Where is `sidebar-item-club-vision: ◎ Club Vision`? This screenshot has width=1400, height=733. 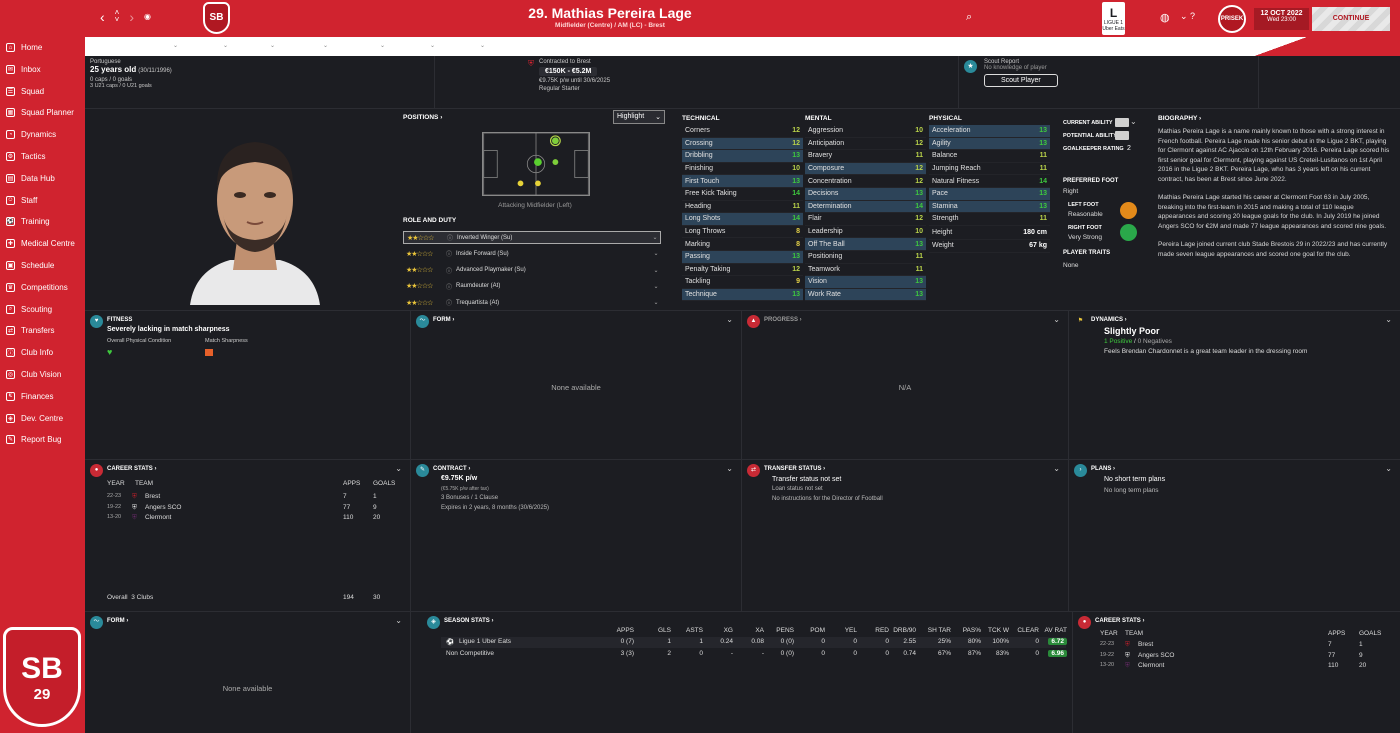 sidebar-item-club-vision: ◎ Club Vision is located at coordinates (42, 374).